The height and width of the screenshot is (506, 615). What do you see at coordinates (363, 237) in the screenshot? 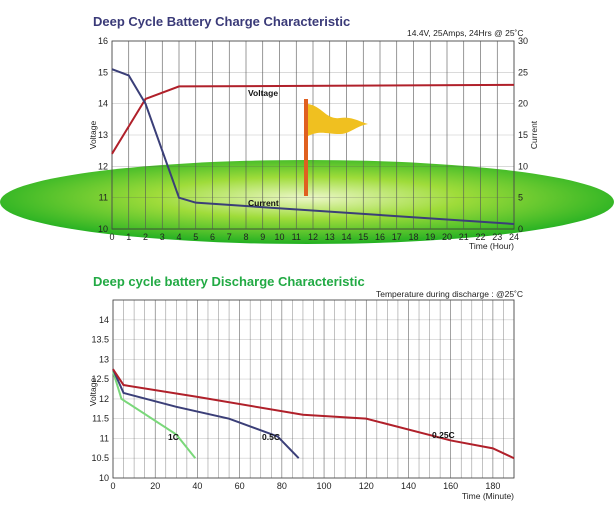
I see `charge-x-tick-label: 15` at bounding box center [363, 237].